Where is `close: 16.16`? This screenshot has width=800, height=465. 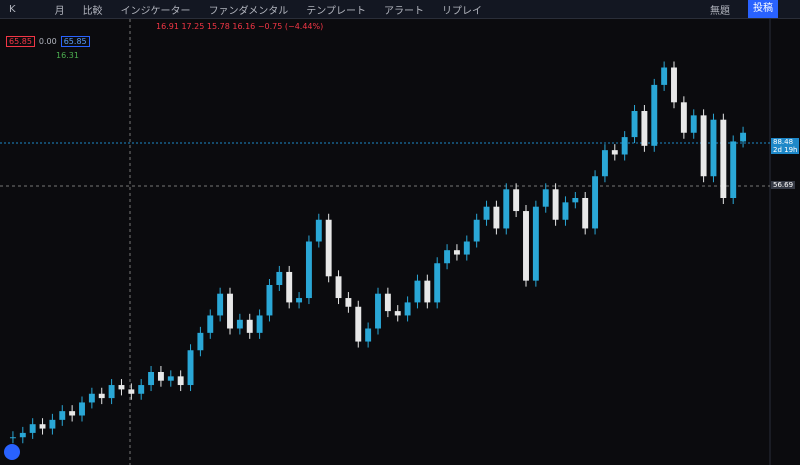
close: 16.16 is located at coordinates (244, 26).